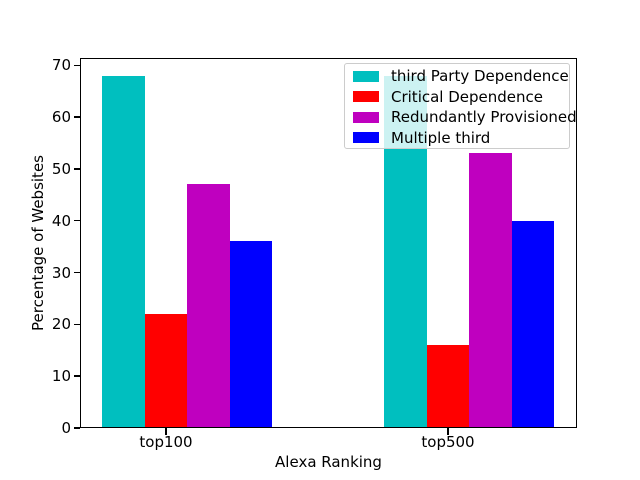  Describe the element at coordinates (61, 65) in the screenshot. I see `y-tick-label: 70` at that location.